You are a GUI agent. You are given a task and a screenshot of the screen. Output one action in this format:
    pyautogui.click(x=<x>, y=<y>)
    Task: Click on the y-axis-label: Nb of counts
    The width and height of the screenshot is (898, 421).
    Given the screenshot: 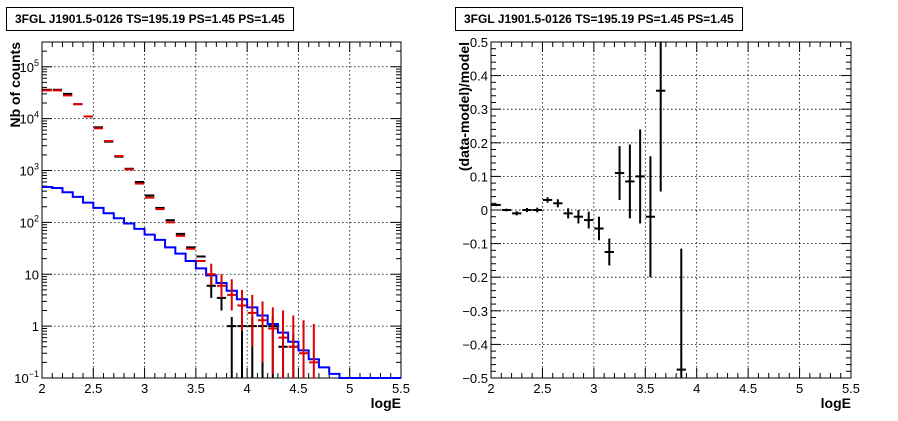 What is the action you would take?
    pyautogui.click(x=15, y=85)
    